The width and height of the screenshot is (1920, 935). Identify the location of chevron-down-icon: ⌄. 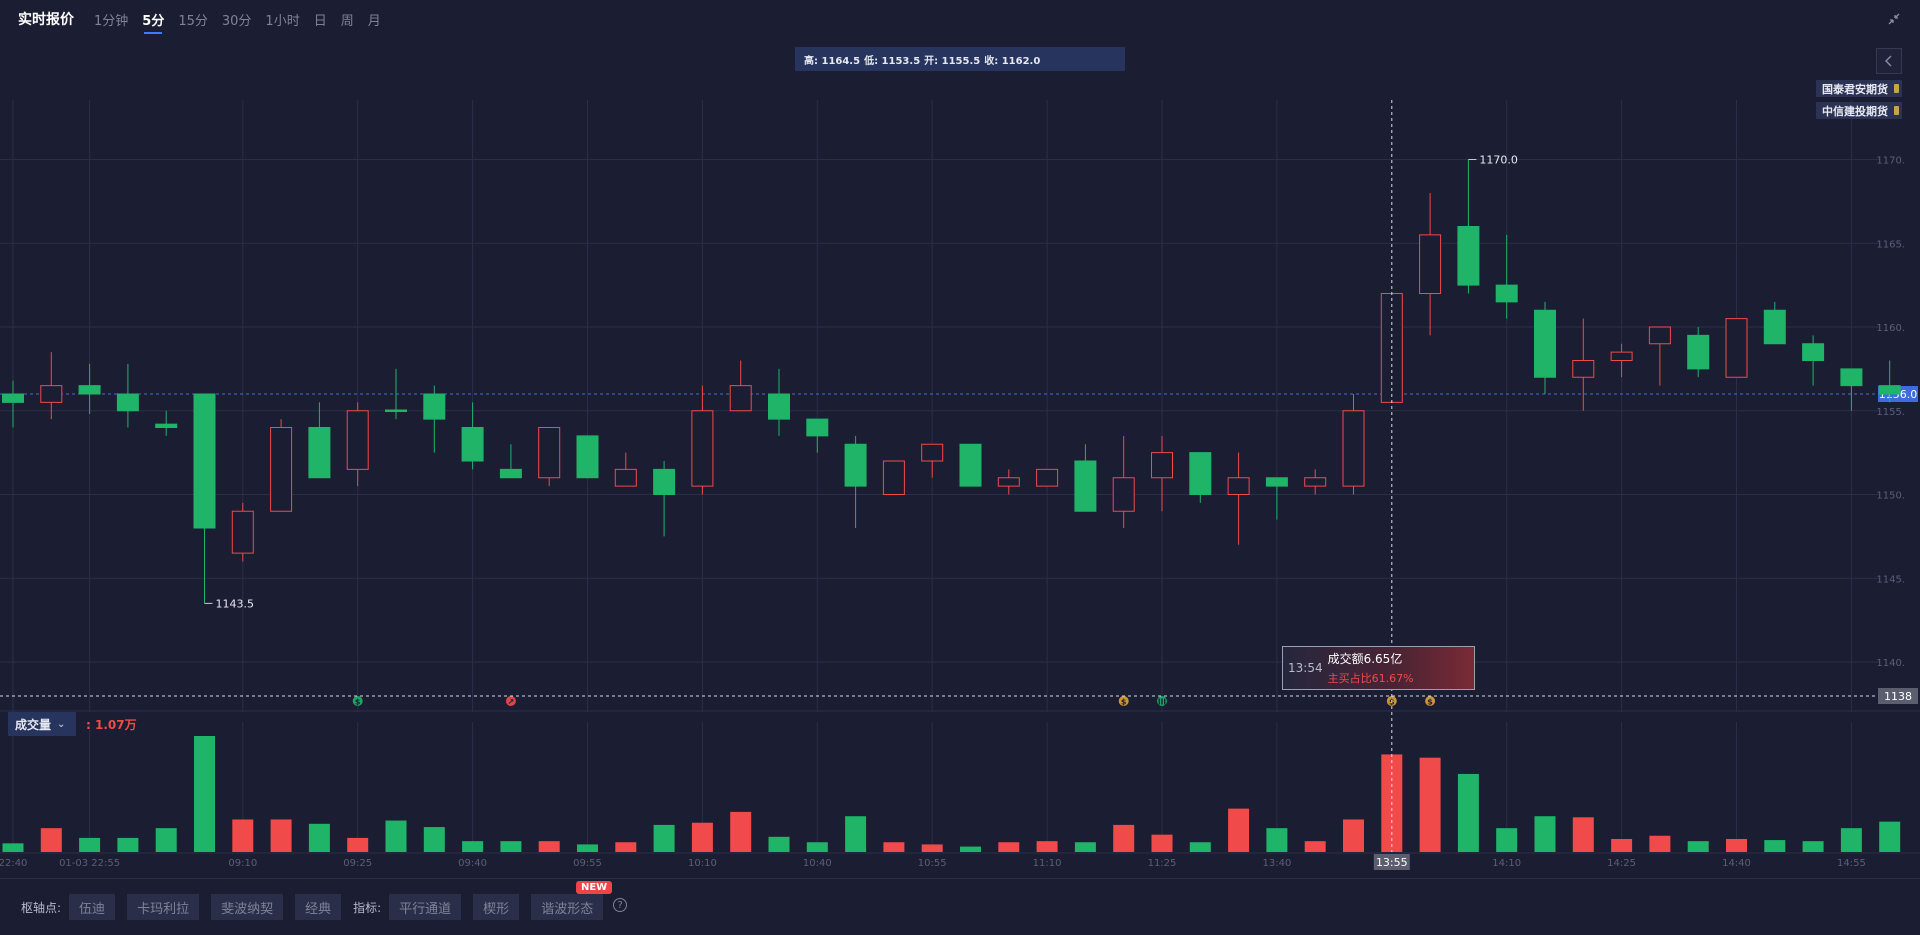
(61, 724).